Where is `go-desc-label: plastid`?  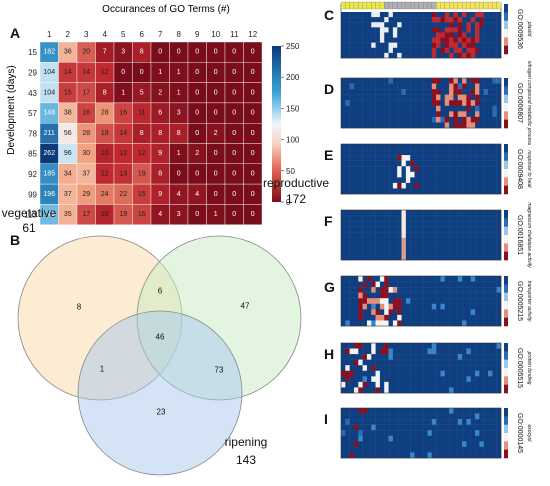 go-desc-label: plastid is located at coordinates (529, 29).